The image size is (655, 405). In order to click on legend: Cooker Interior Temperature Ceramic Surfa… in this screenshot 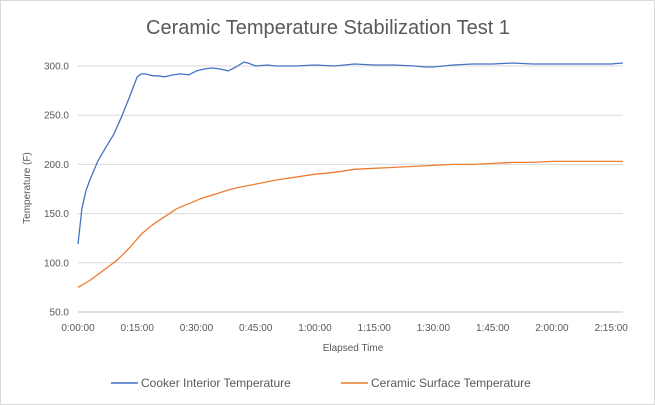, I will do `click(321, 383)`.